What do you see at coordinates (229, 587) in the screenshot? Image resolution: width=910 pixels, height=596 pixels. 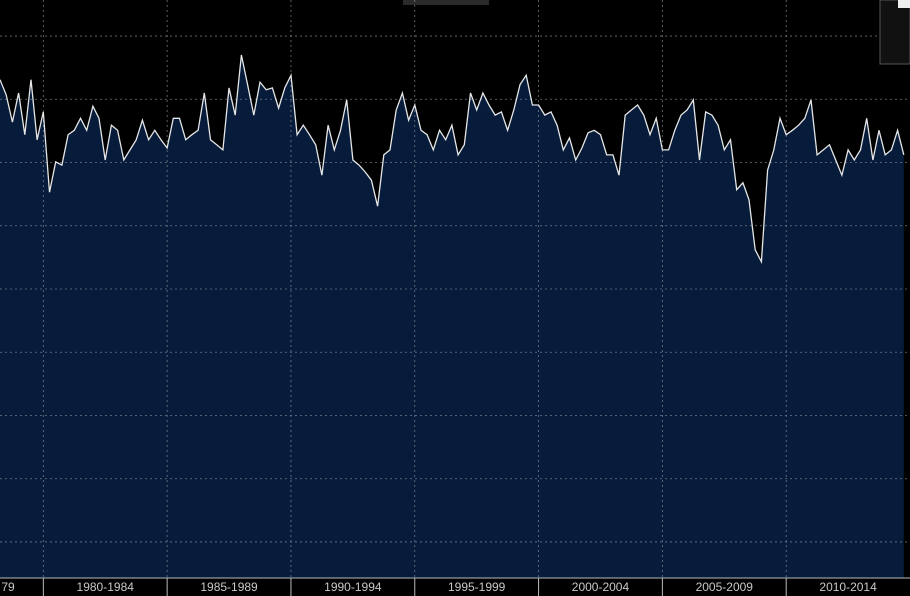 I see `x-tick-label: 1985-1989` at bounding box center [229, 587].